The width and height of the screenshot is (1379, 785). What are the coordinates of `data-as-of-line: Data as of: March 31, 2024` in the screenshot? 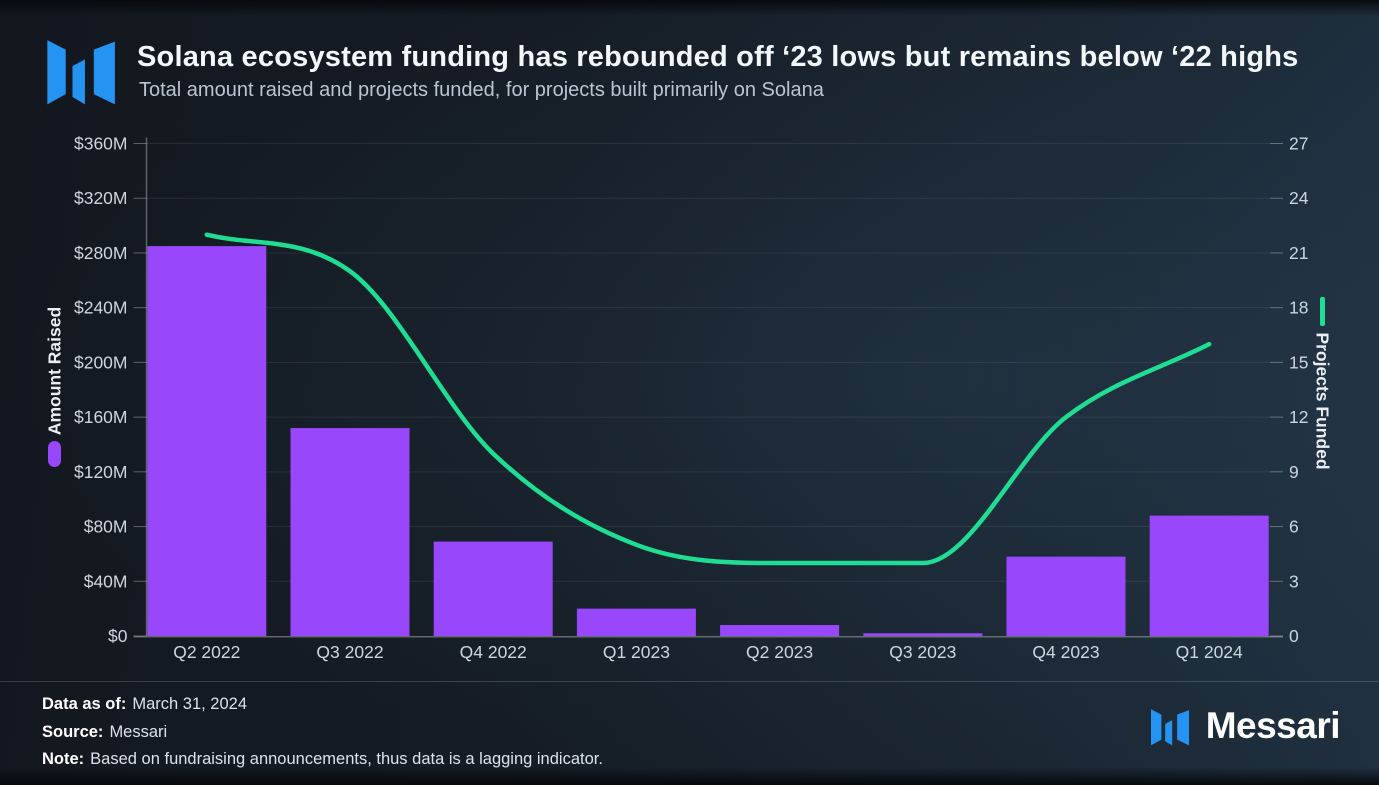 It's located at (145, 704).